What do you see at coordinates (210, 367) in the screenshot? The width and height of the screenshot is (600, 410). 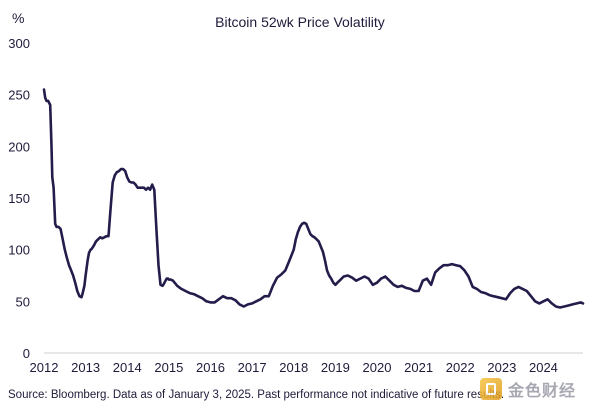 I see `x-tick-label: 2016` at bounding box center [210, 367].